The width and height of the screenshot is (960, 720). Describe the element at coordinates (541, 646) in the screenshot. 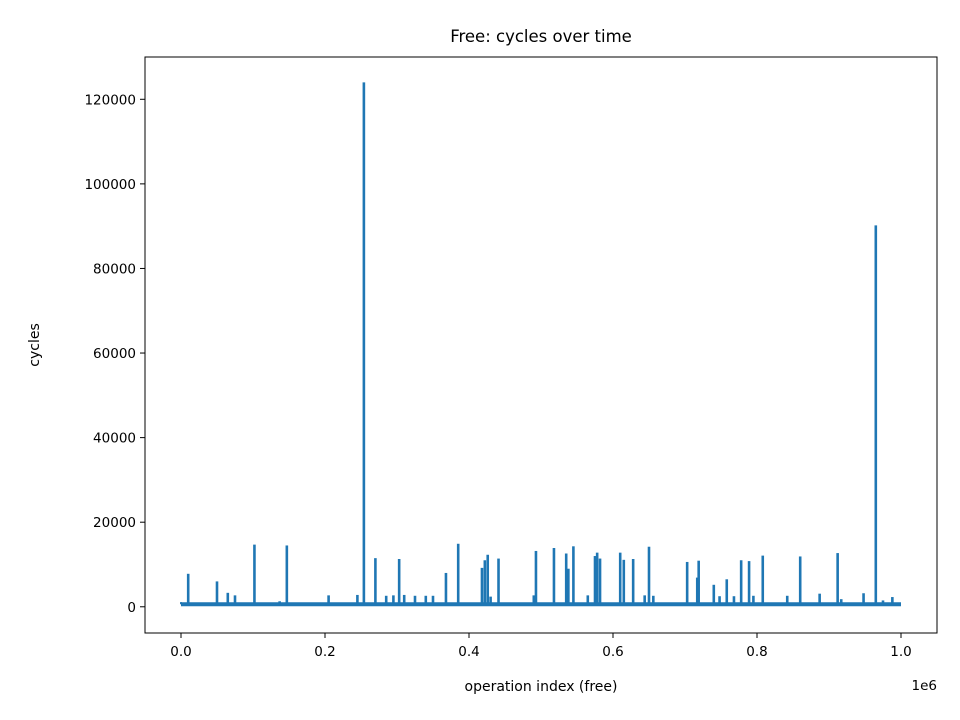

I see `x-axis: 0.0 0.2 0.4 0.6 0.8 1.0` at that location.